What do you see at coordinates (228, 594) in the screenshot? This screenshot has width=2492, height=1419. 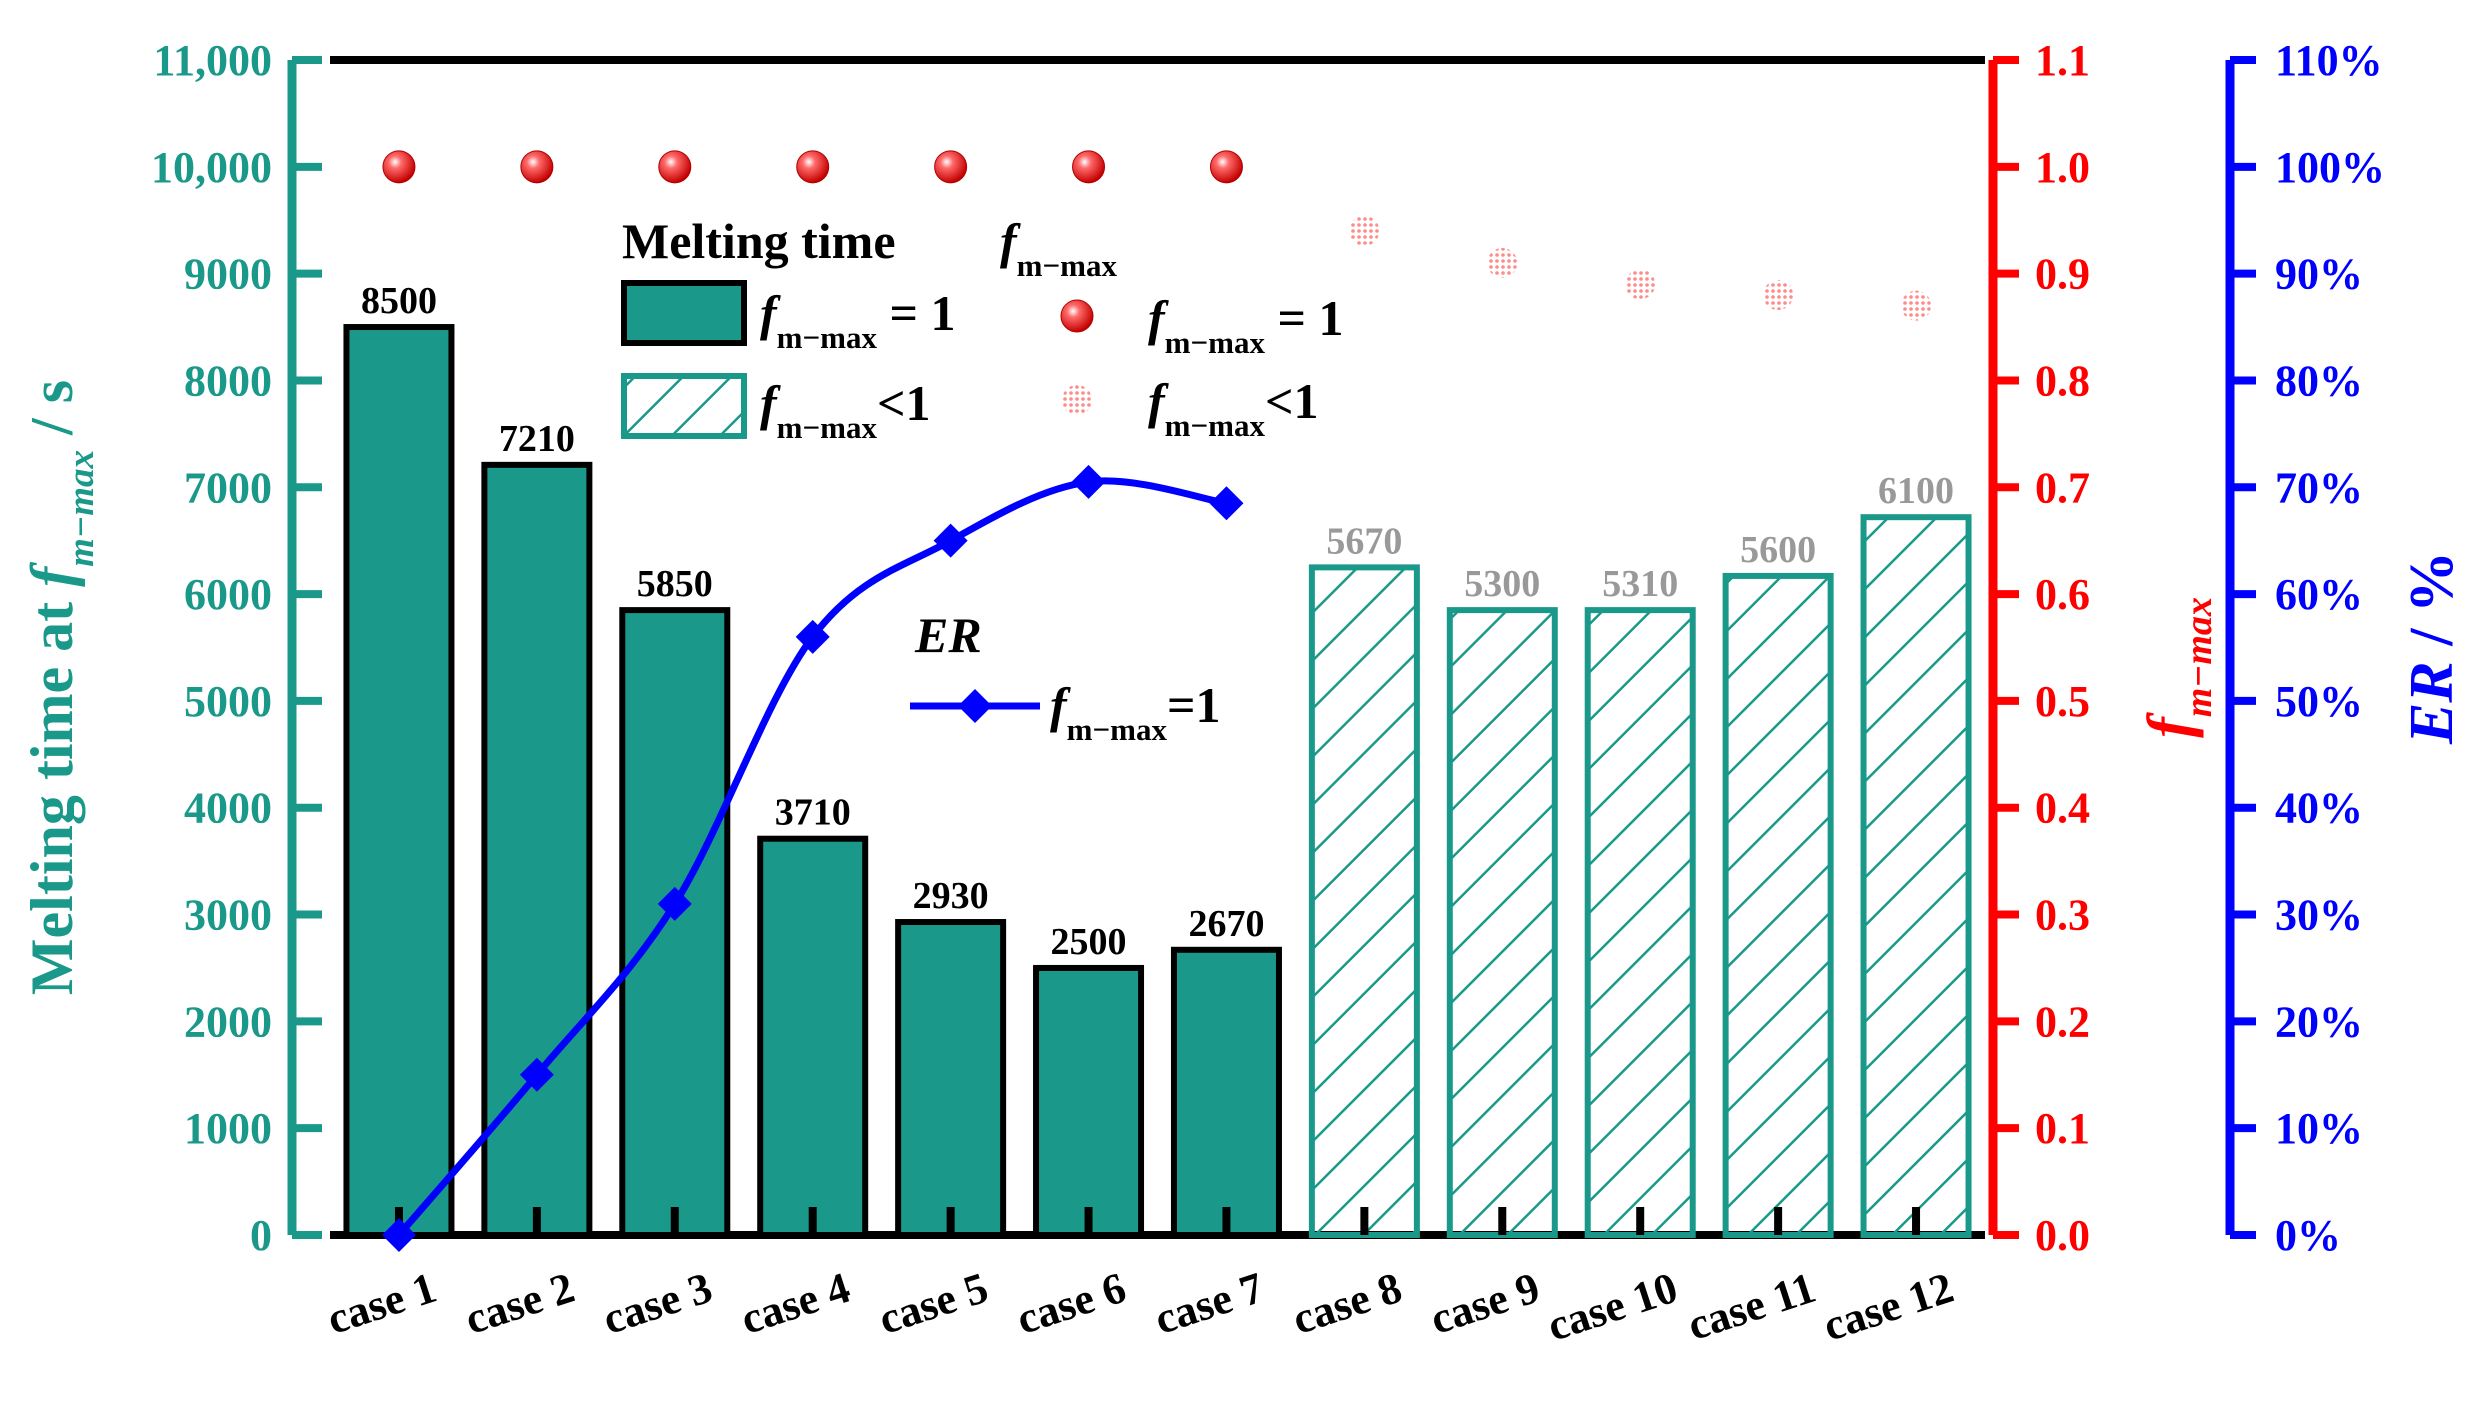 I see `left-tick-label-6: 6000` at bounding box center [228, 594].